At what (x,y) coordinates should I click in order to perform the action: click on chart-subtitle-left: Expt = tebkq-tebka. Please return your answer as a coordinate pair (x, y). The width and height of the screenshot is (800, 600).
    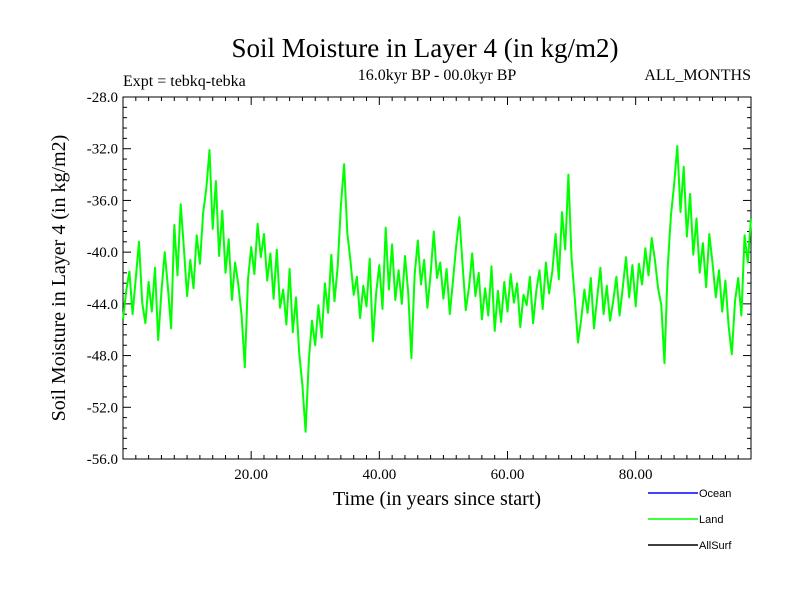
    Looking at the image, I should click on (184, 81).